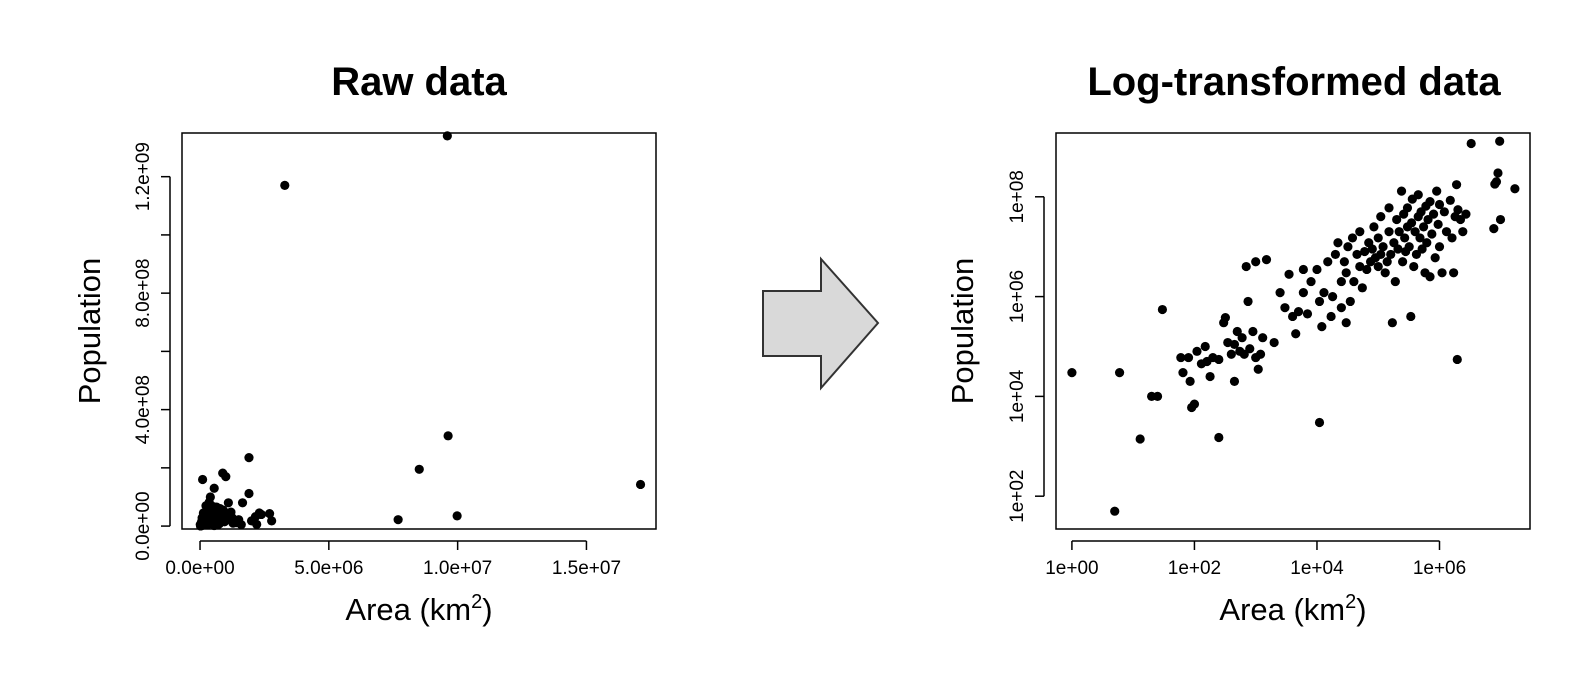 Image resolution: width=1572 pixels, height=675 pixels. I want to click on raw-x-axis: 0.0e+00 5.0e+06 1.0e+07 1.5e+07, so click(393, 559).